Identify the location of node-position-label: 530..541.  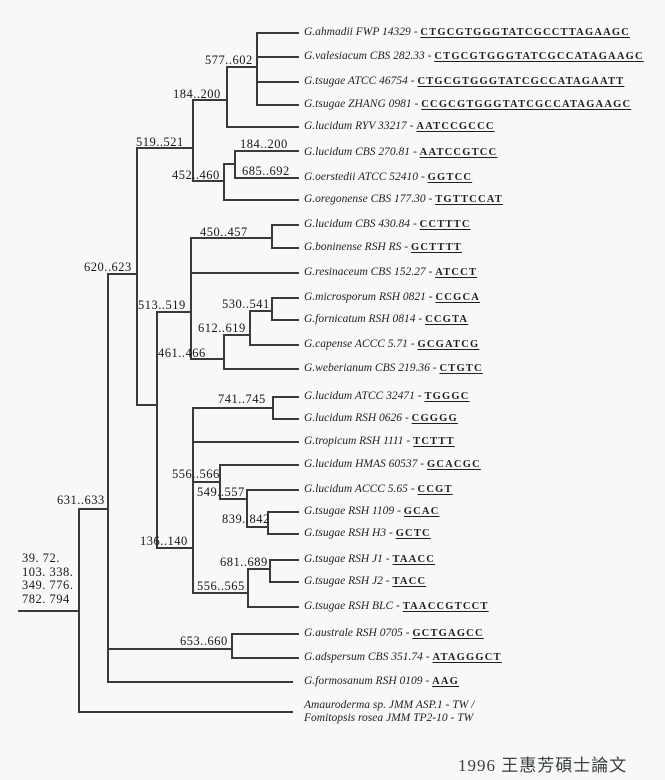
(246, 304).